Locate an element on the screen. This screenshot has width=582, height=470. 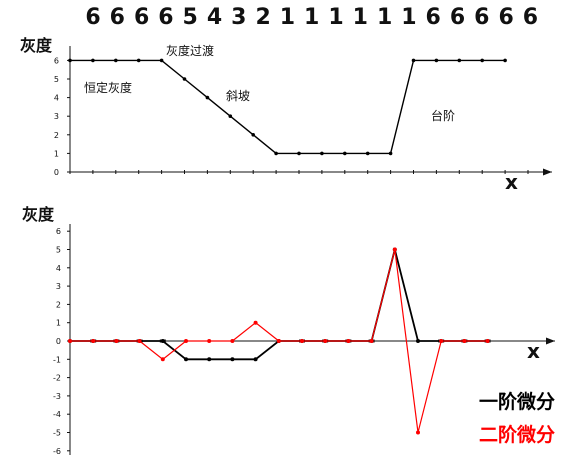
chart2-y-tick-label: 5 is located at coordinates (58, 250).